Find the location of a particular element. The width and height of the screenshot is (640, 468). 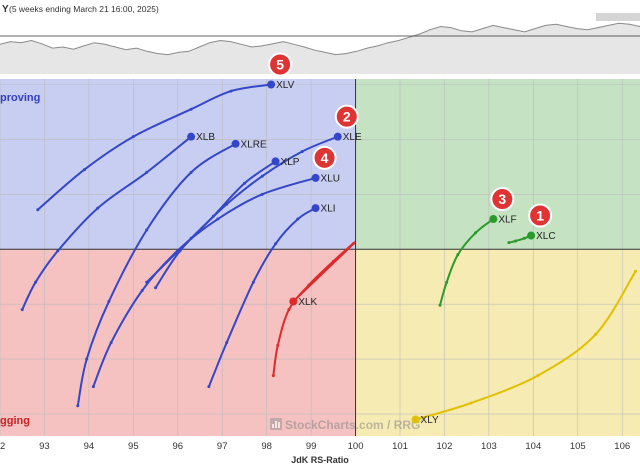

mini-chart-line is located at coordinates (320, 39).